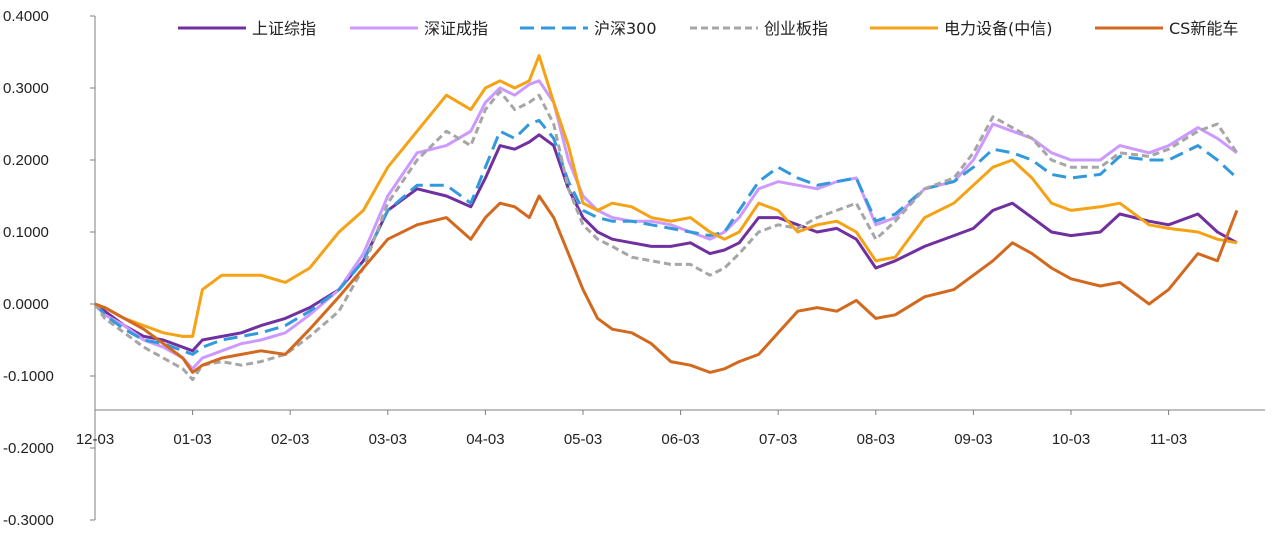 The image size is (1273, 533). Describe the element at coordinates (388, 439) in the screenshot. I see `x-tick-label: 03-03` at that location.